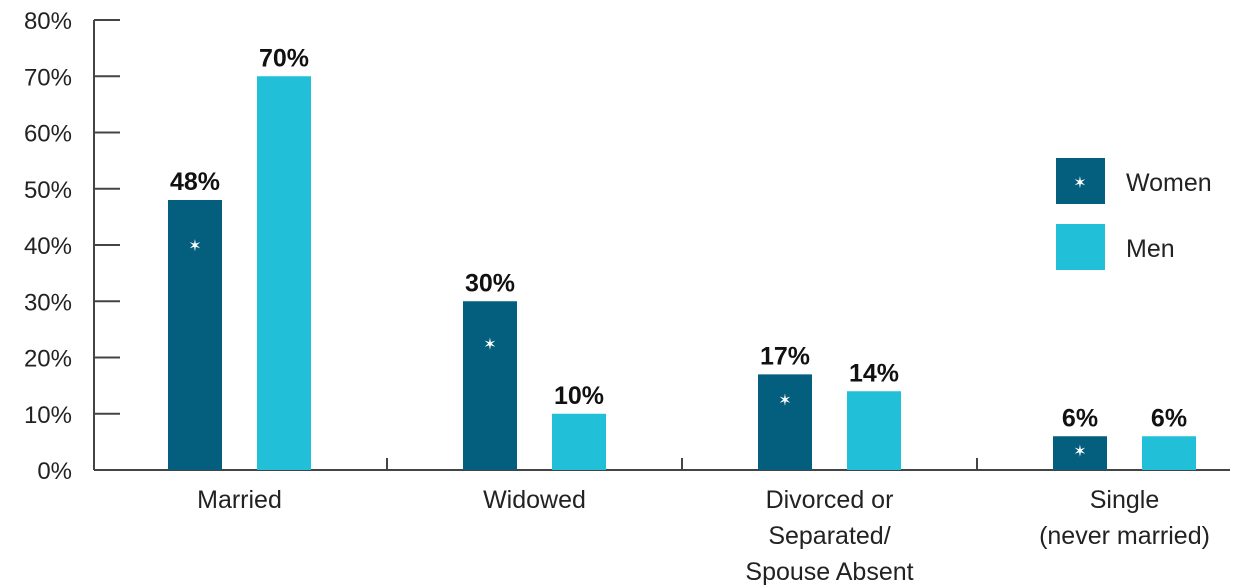 The height and width of the screenshot is (586, 1248). I want to click on legend-swatch-women, so click(1080, 181).